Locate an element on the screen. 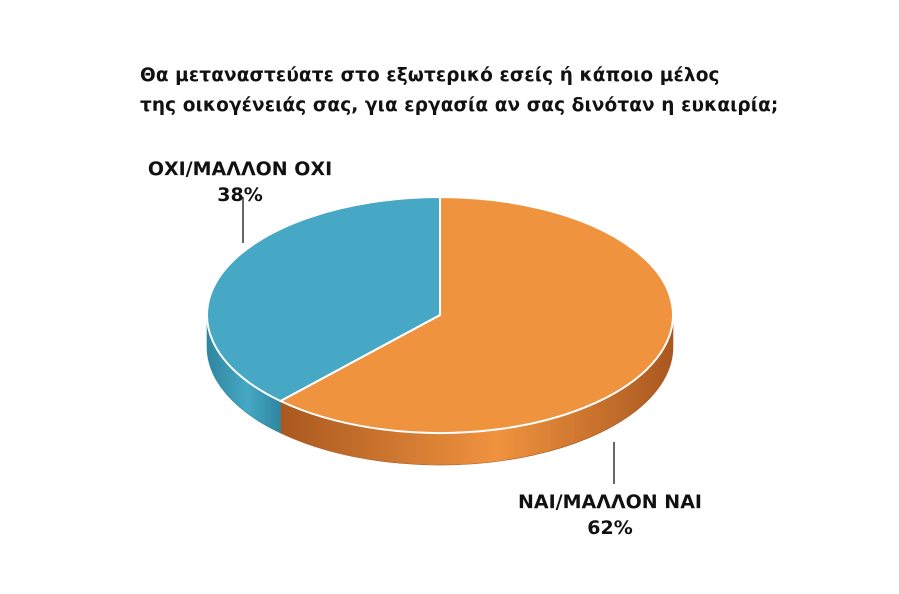 This screenshot has width=899, height=594. pie-slice-no is located at coordinates (323, 299).